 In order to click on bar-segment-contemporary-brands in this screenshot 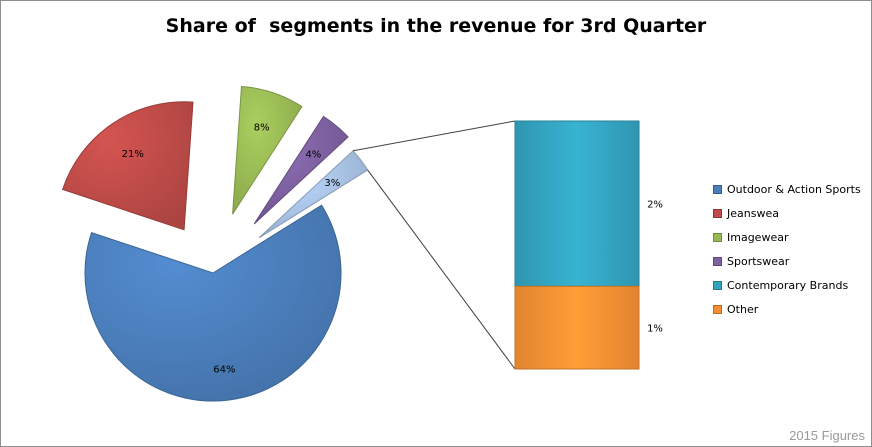, I will do `click(577, 203)`.